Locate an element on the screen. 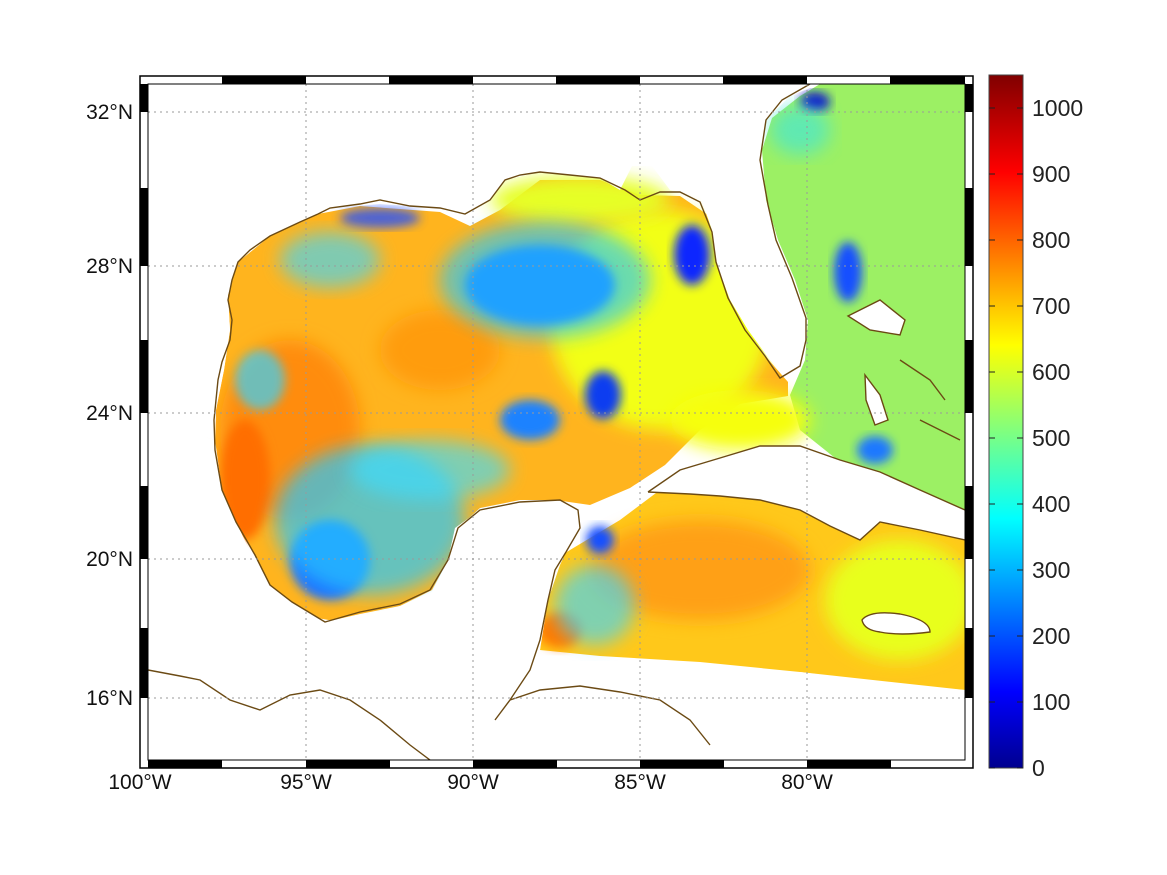 Image resolution: width=1167 pixels, height=875 pixels. colorbar-tick-label: 0 is located at coordinates (1038, 768).